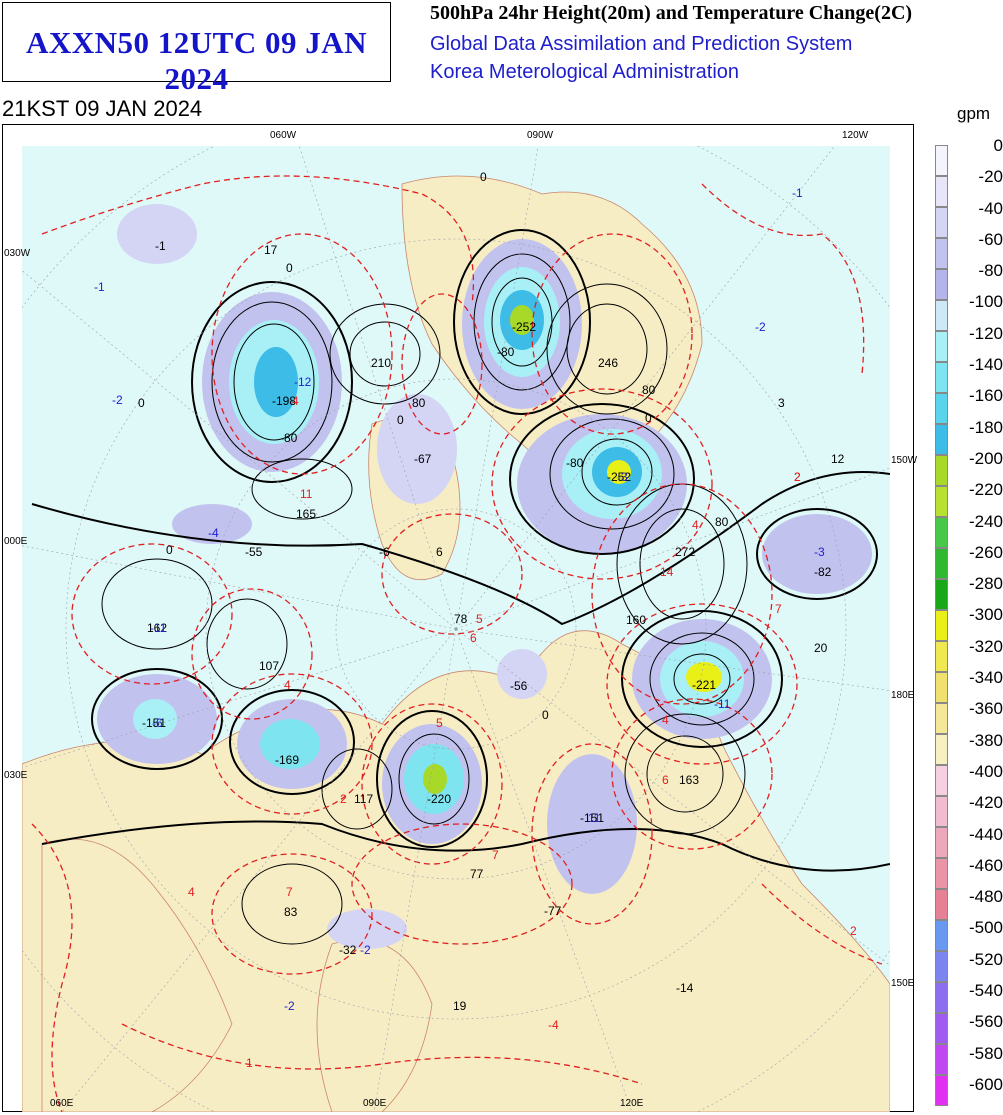  Describe the element at coordinates (985, 646) in the screenshot. I see `legend-level-label: -320` at that location.